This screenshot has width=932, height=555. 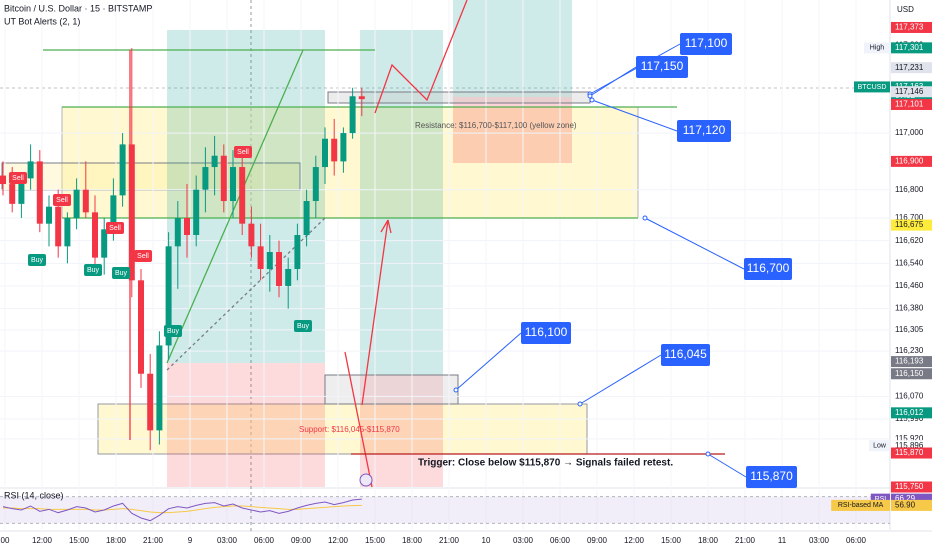 I want to click on price-badge-label: 116,012, so click(x=909, y=412).